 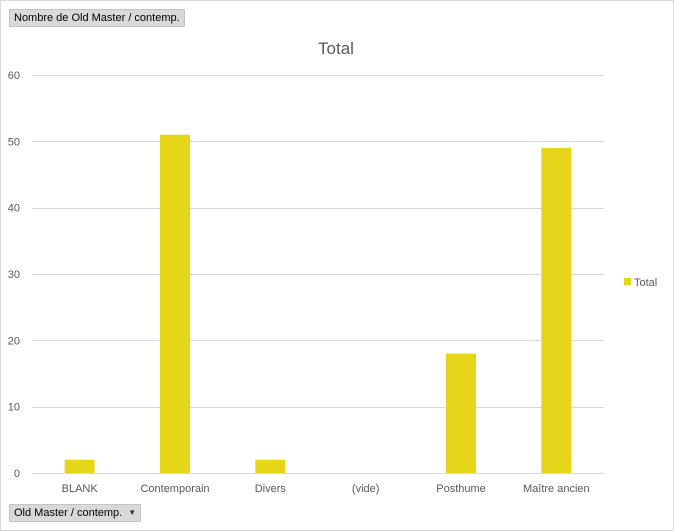 I want to click on chart-title: Total, so click(x=336, y=48).